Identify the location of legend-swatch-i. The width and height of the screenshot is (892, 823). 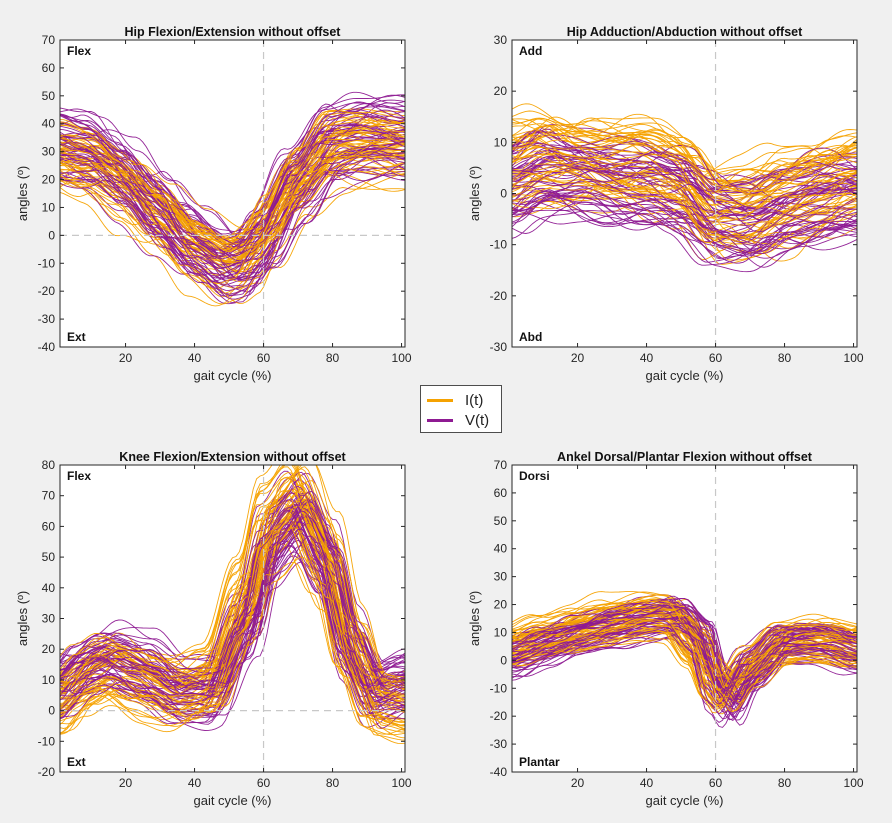
(440, 400).